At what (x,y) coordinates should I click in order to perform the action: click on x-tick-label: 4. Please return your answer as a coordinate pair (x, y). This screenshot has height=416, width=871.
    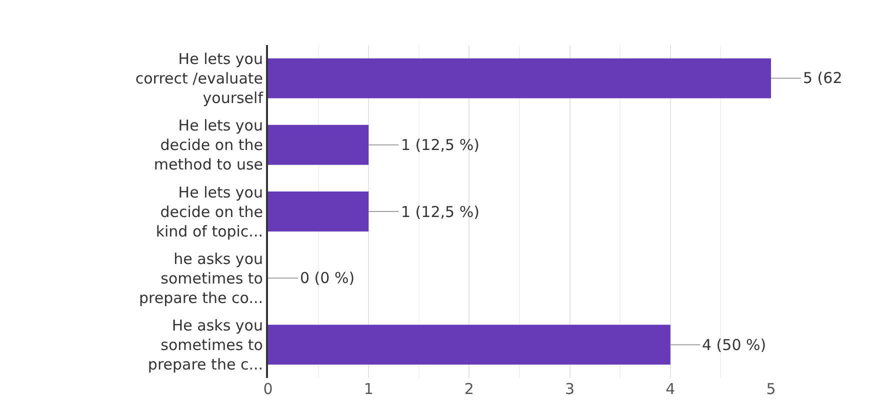
    Looking at the image, I should click on (671, 389).